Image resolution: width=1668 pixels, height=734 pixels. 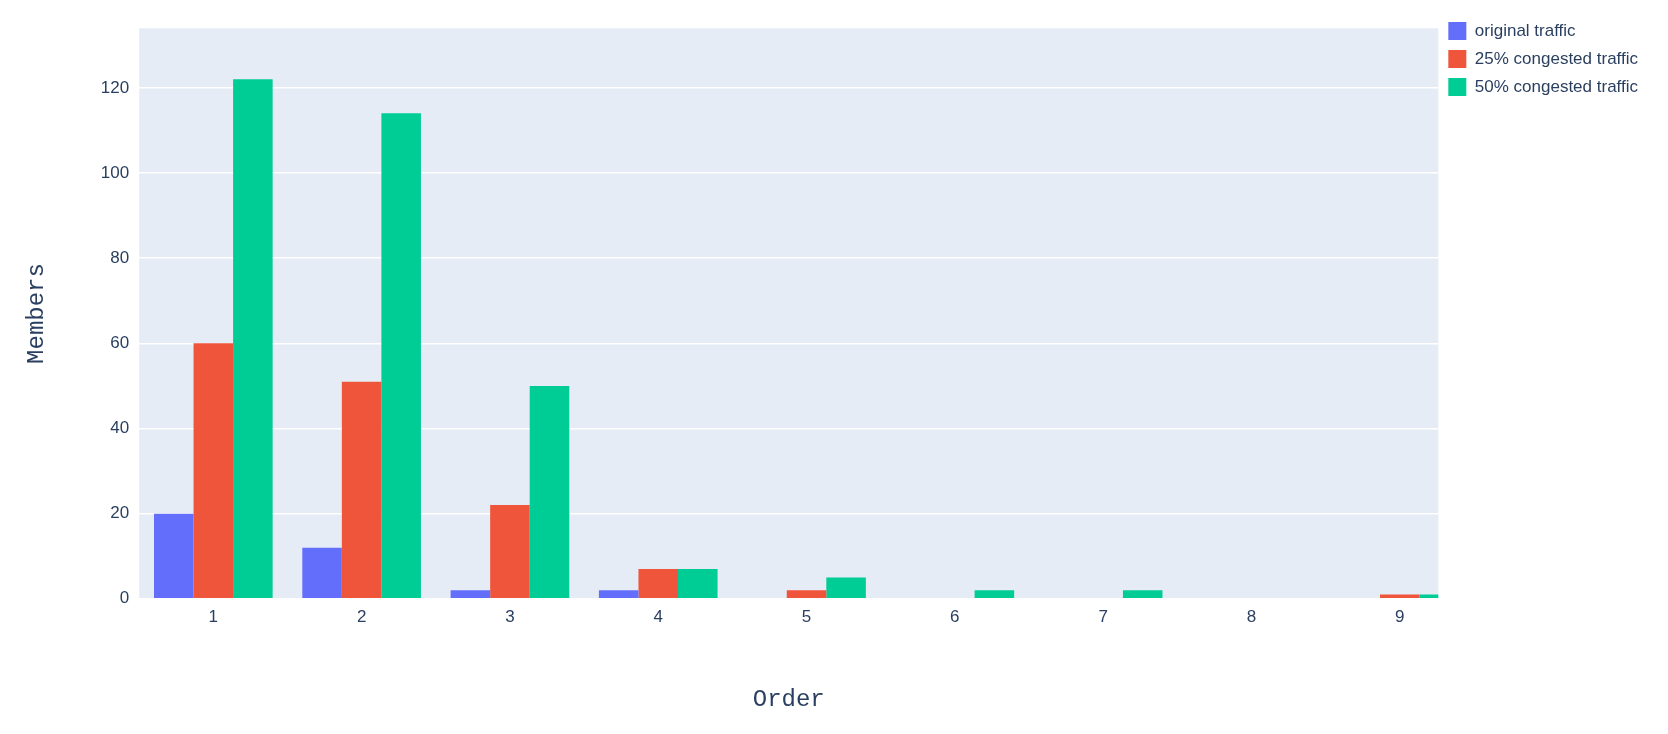 I want to click on y-tick-label: 0, so click(x=124, y=598).